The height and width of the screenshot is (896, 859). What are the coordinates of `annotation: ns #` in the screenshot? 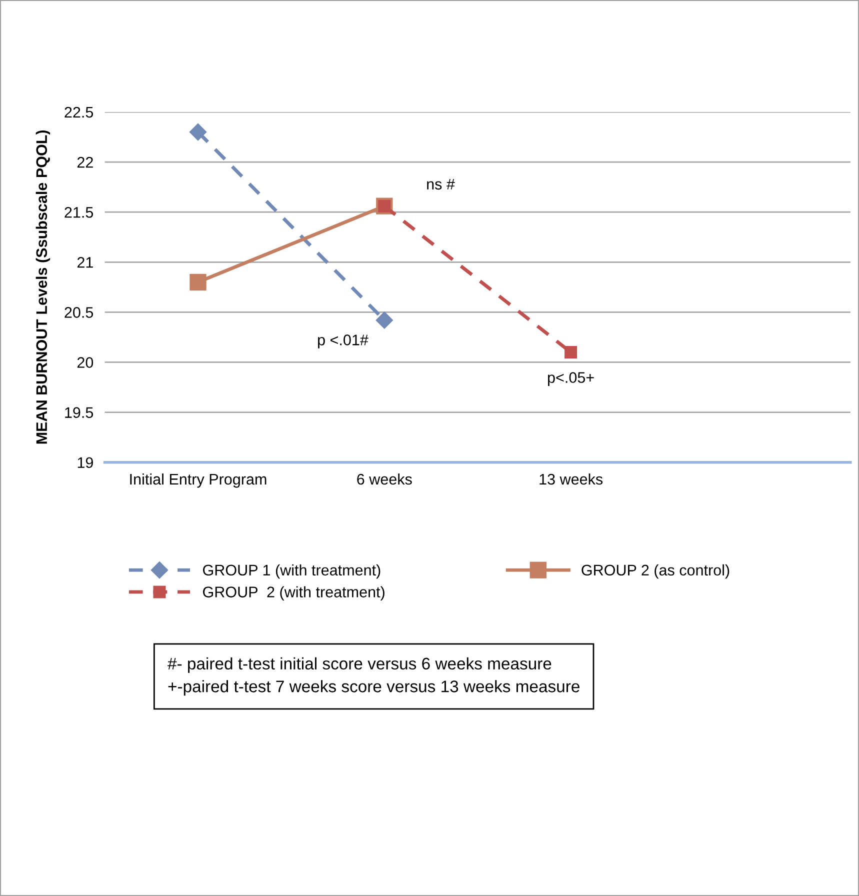 It's located at (441, 184).